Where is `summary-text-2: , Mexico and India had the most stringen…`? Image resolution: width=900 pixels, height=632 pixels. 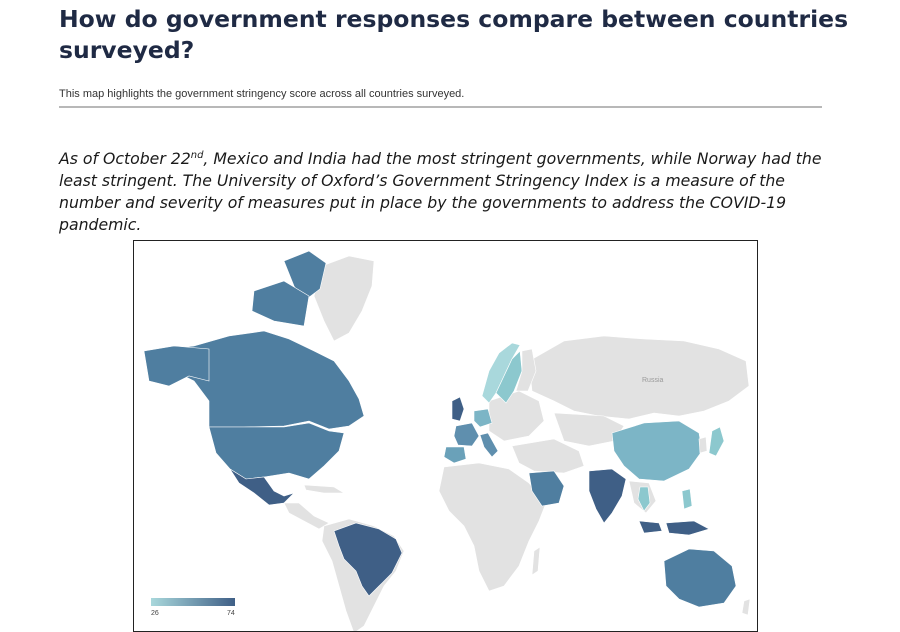 summary-text-2: , Mexico and India had the most stringen… is located at coordinates (440, 191).